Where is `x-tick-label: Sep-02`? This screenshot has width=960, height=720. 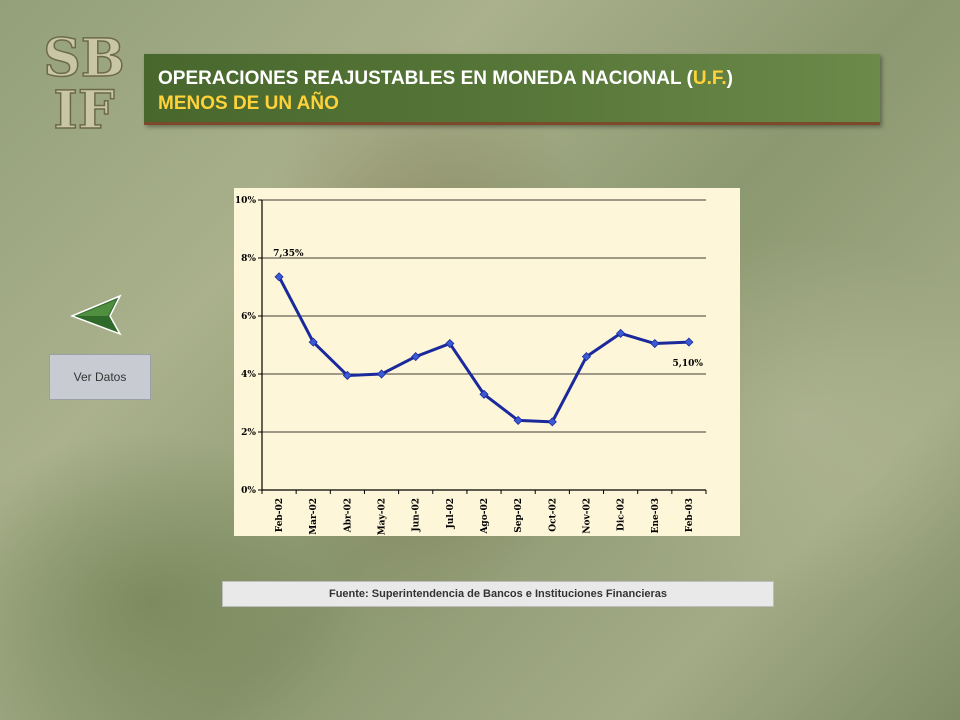
x-tick-label: Sep-02 is located at coordinates (519, 515).